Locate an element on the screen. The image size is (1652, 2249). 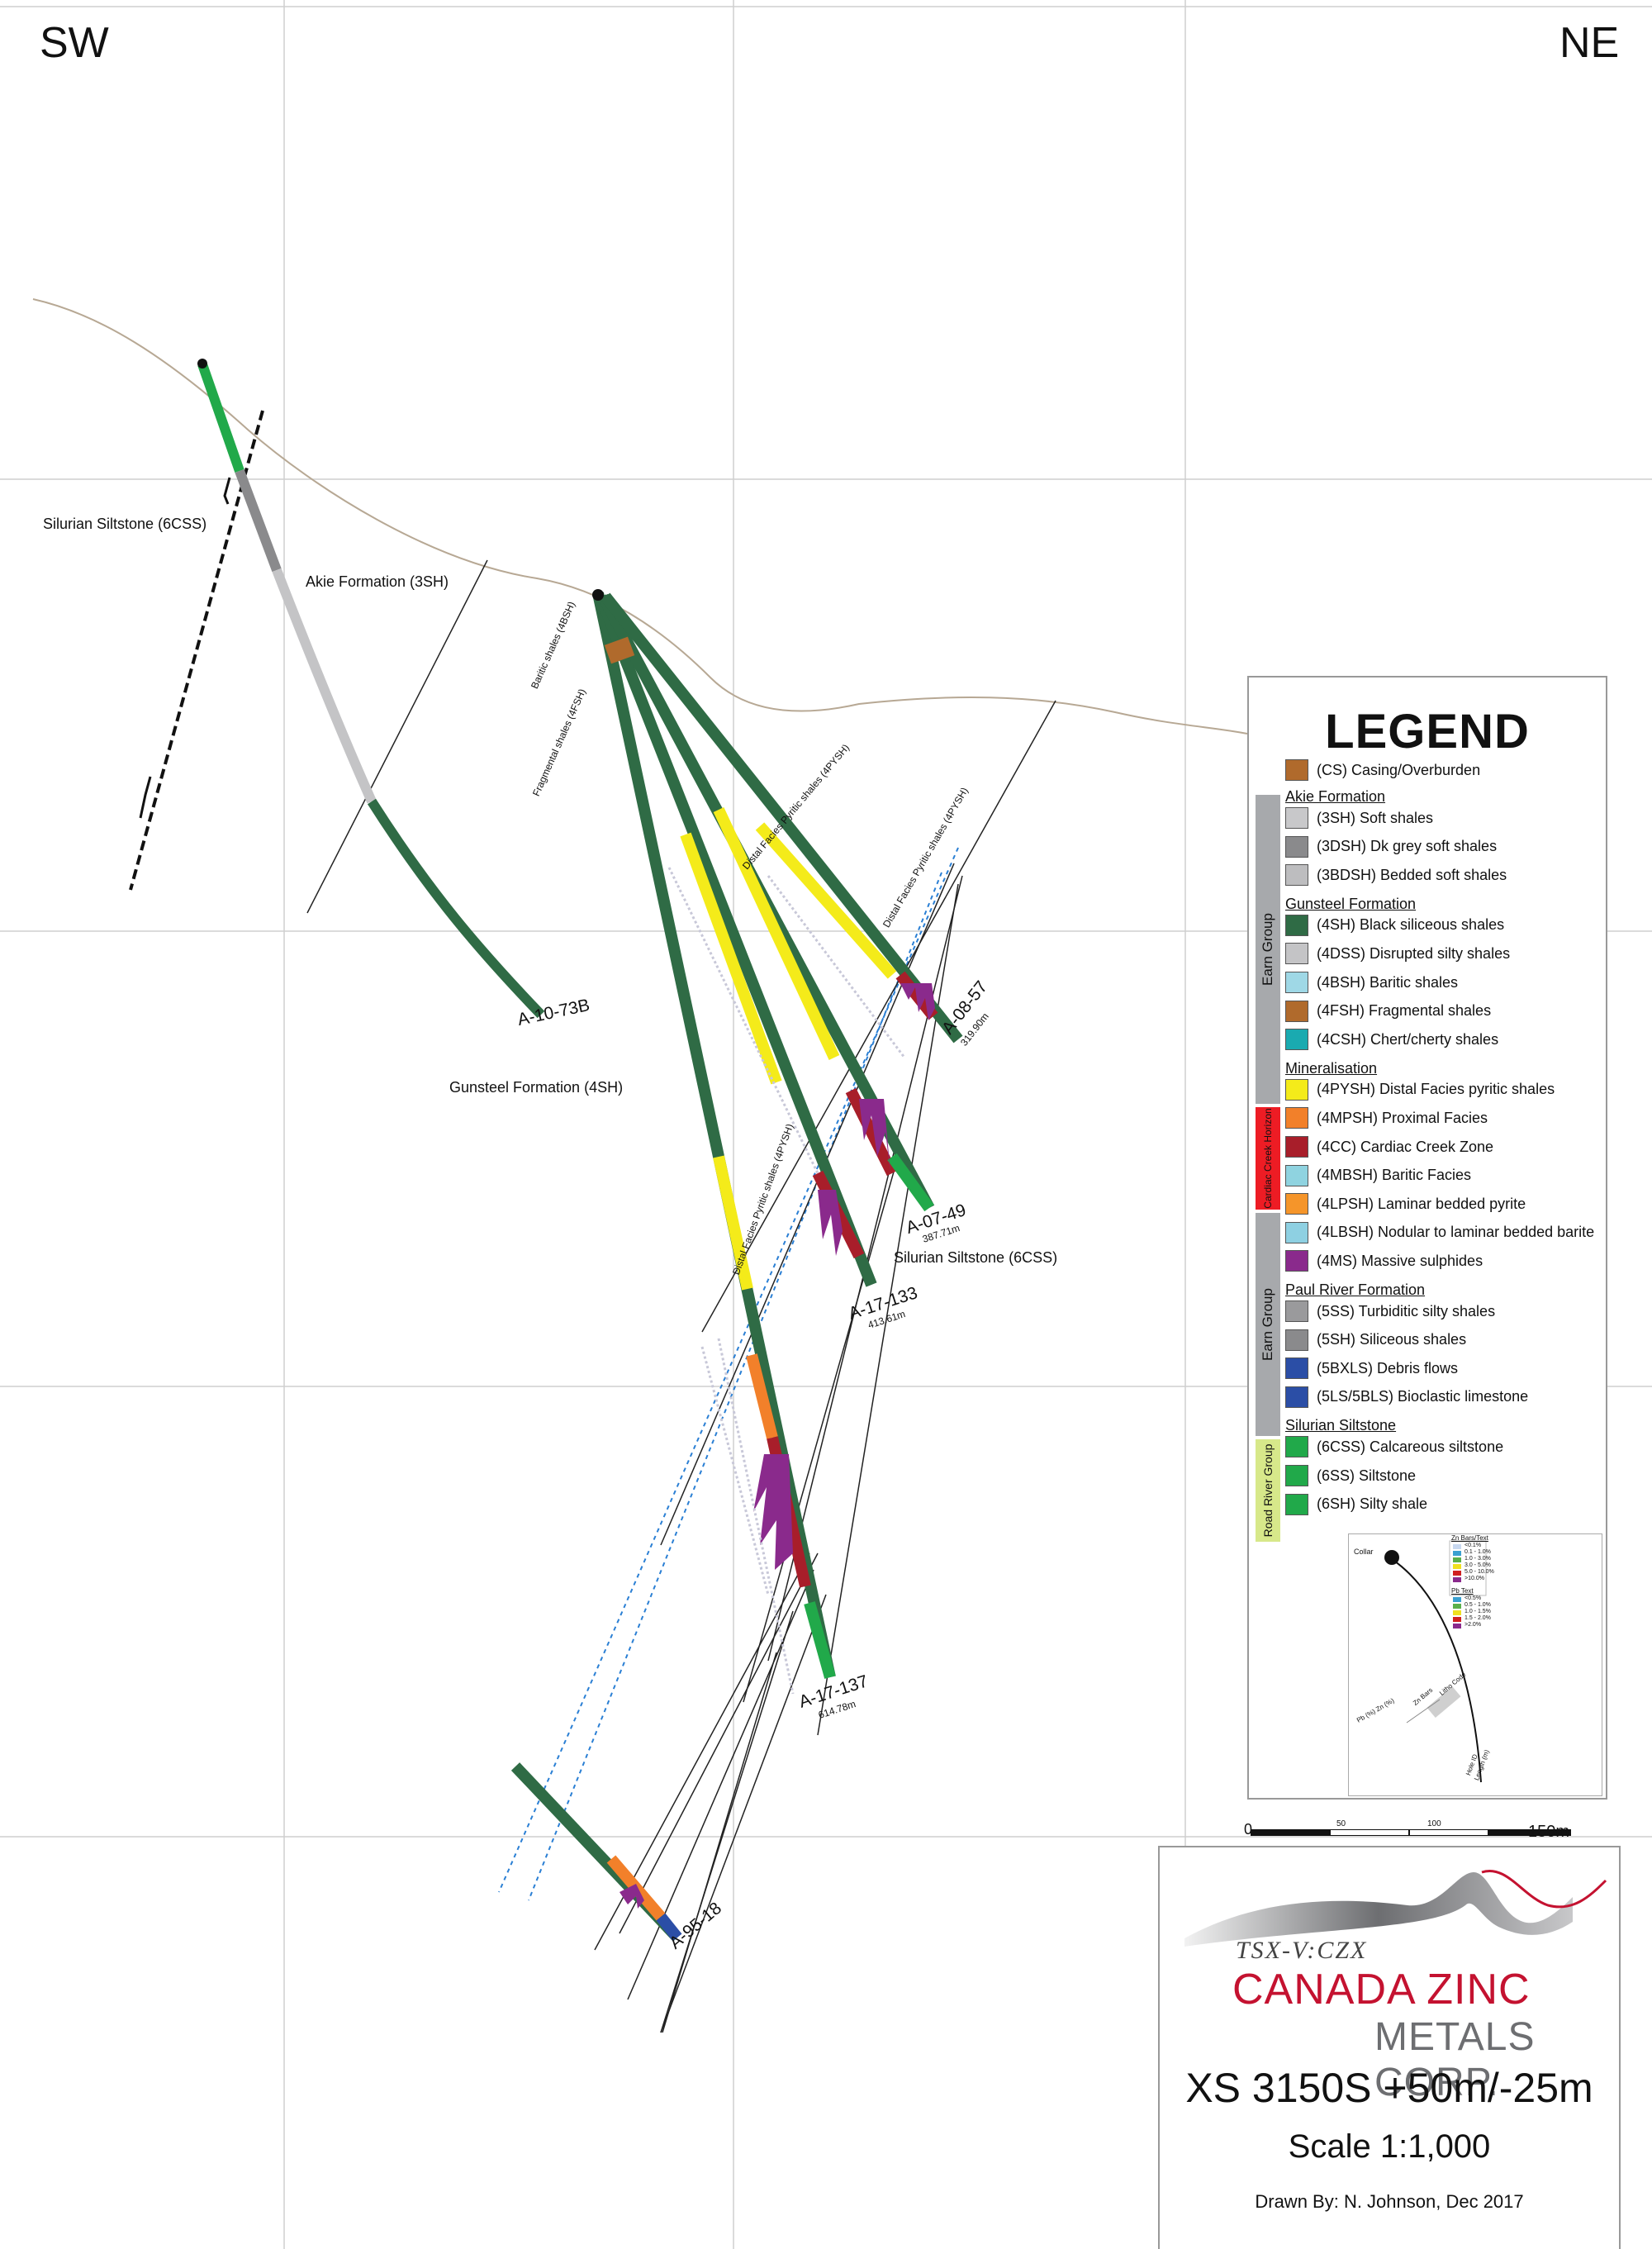
company-logo is located at coordinates (1395, 1908).